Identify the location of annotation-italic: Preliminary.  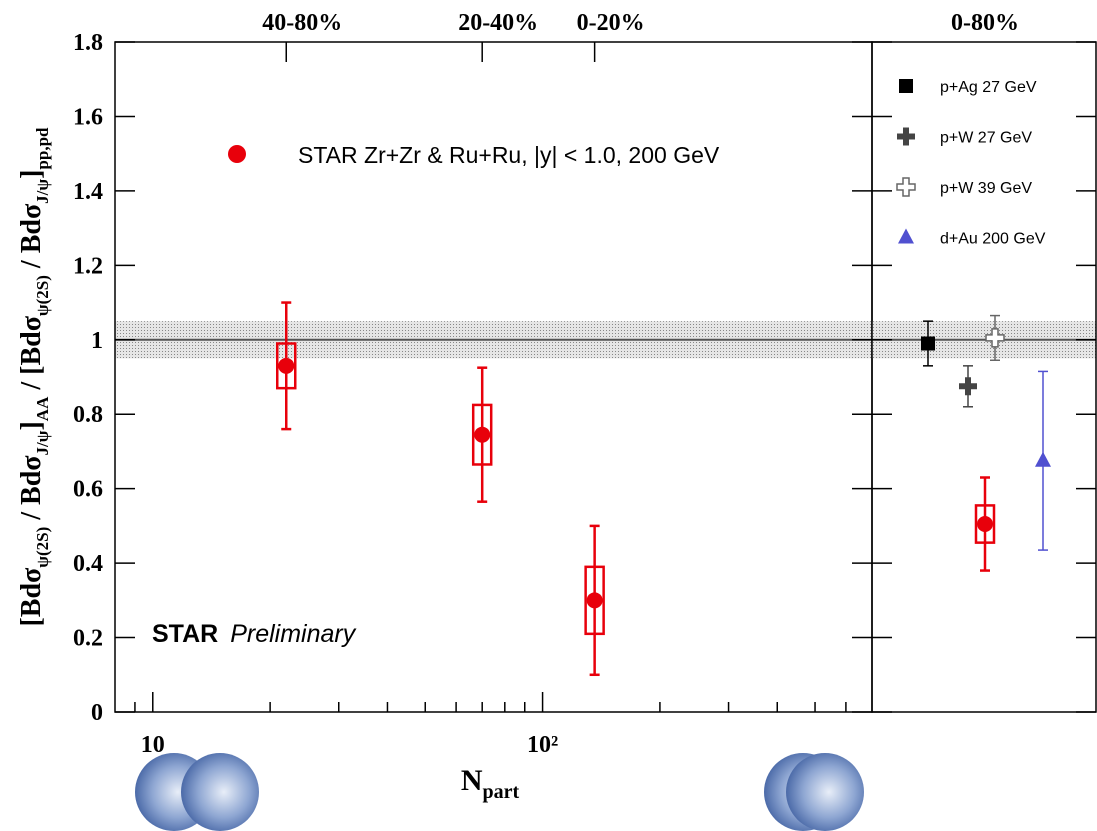
(293, 634).